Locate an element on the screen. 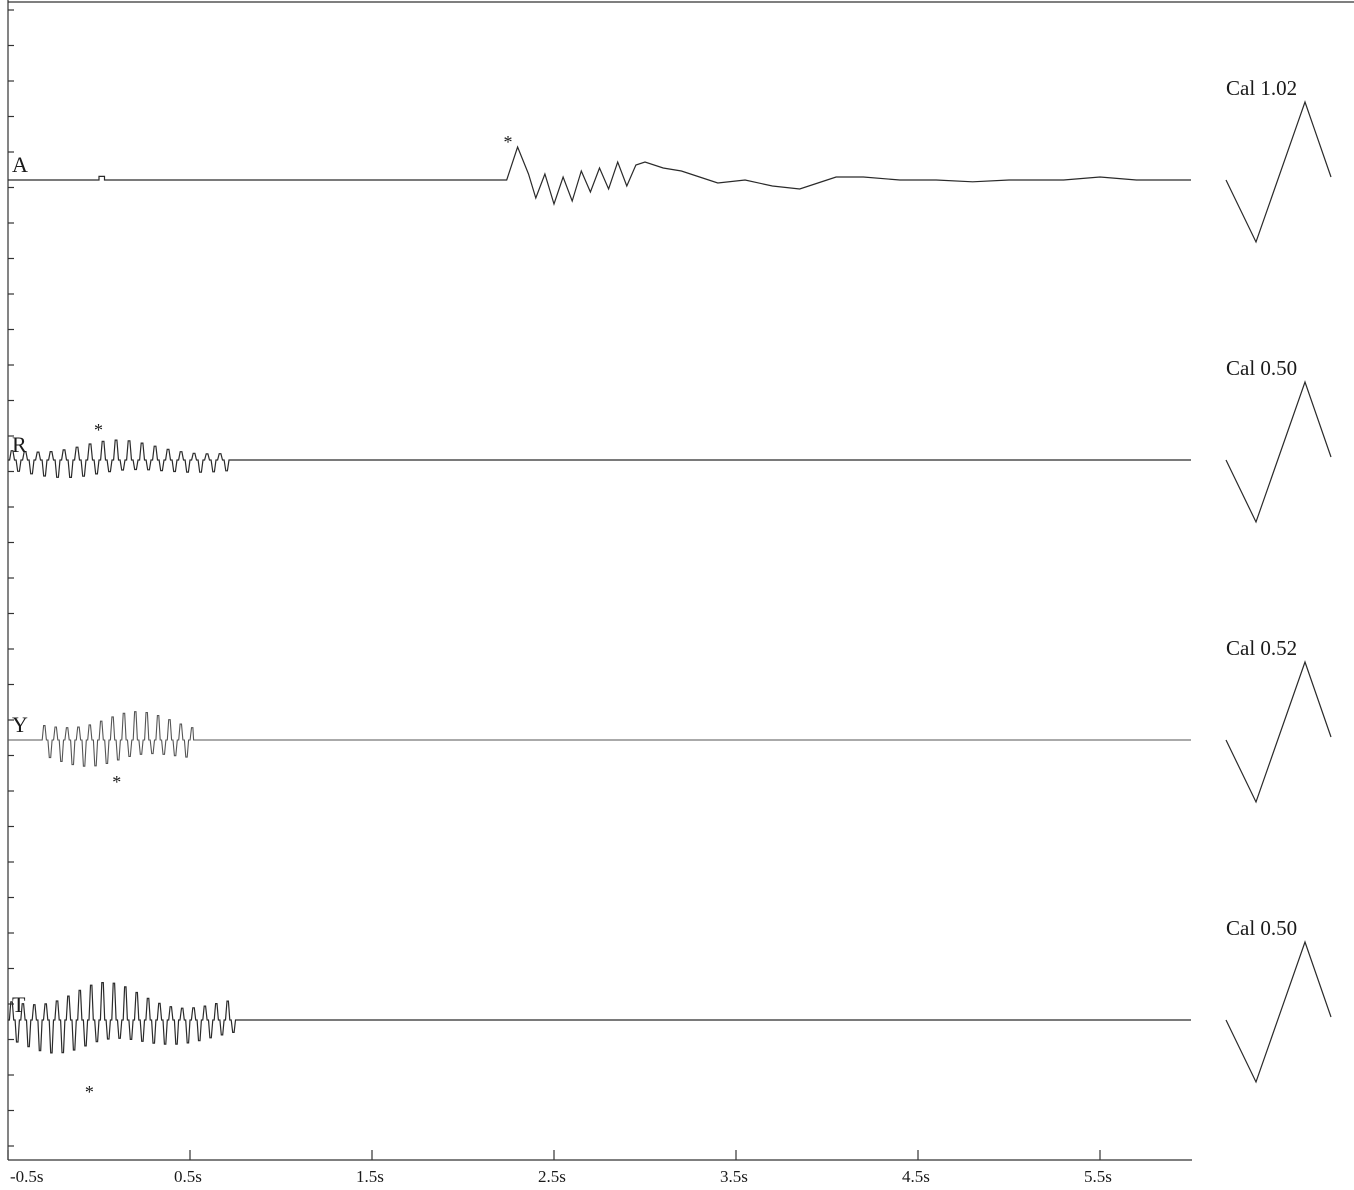  x-tick-label: 5.5s is located at coordinates (1098, 1176).